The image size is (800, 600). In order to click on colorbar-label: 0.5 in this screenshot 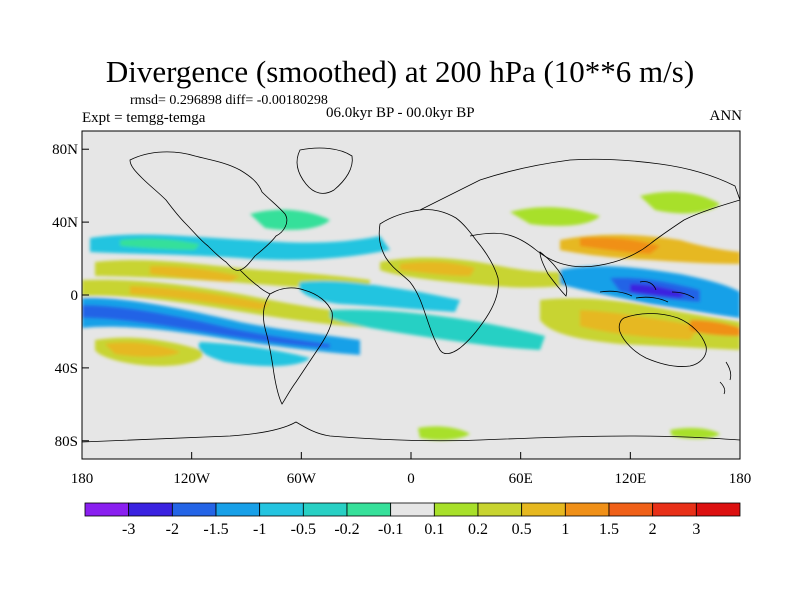, I will do `click(522, 529)`.